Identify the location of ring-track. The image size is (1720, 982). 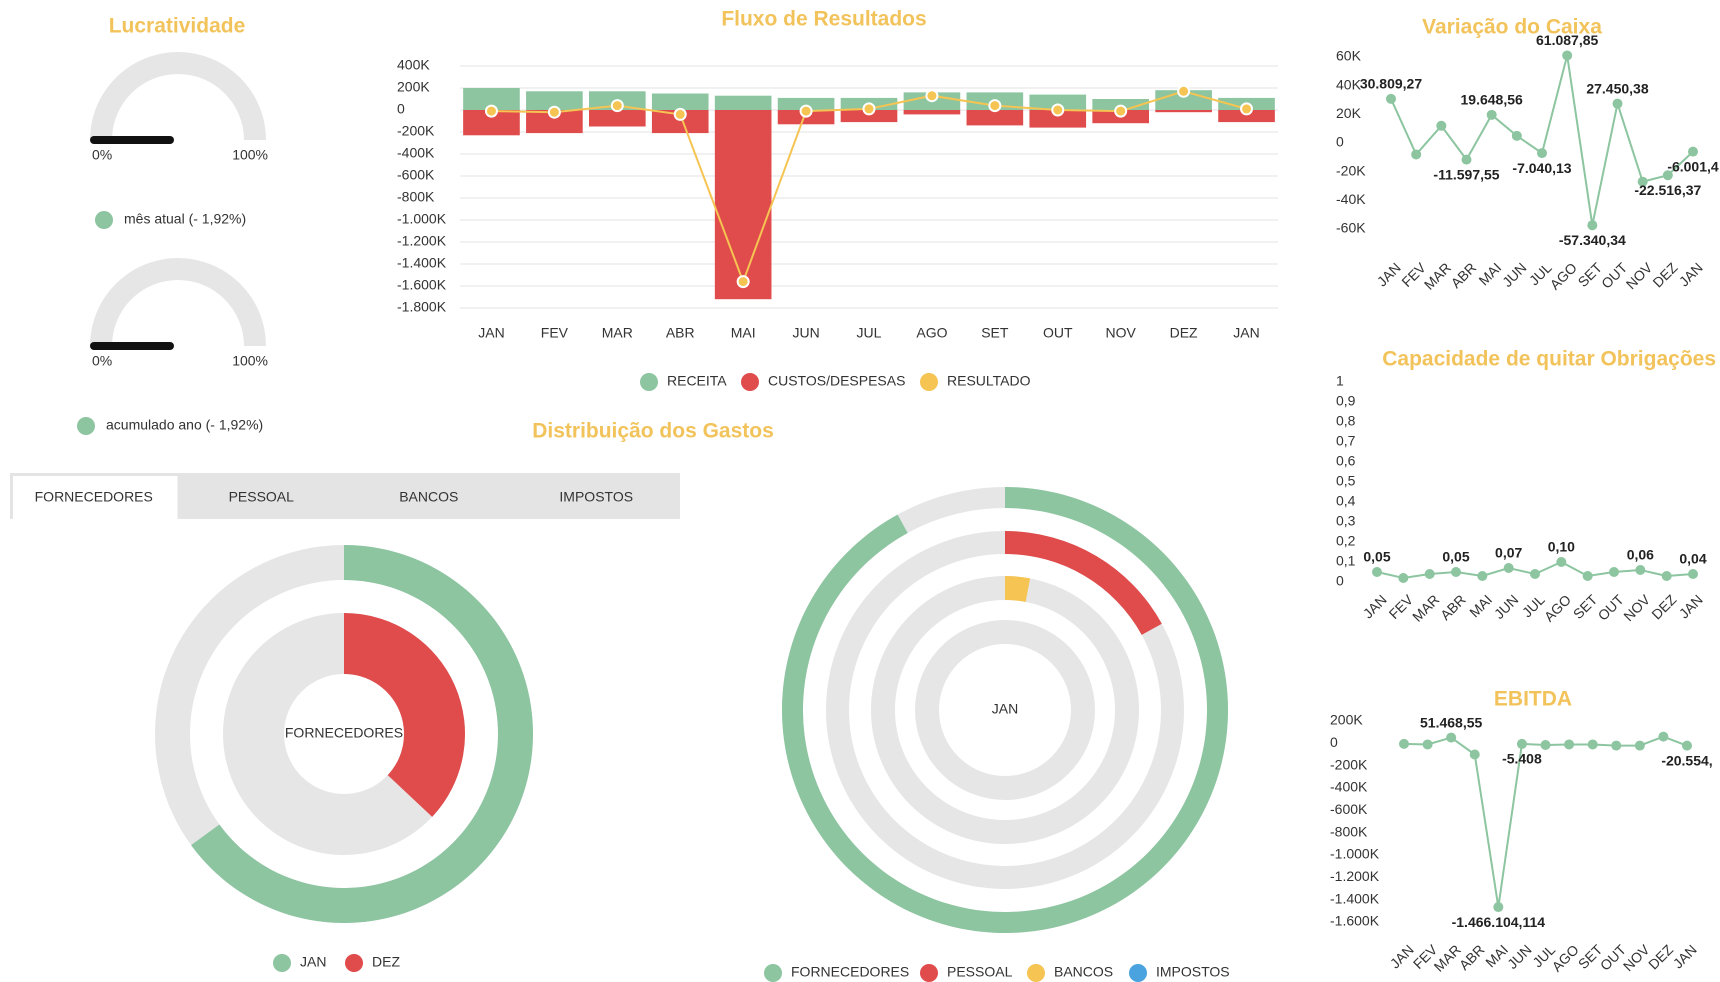
(1005, 710).